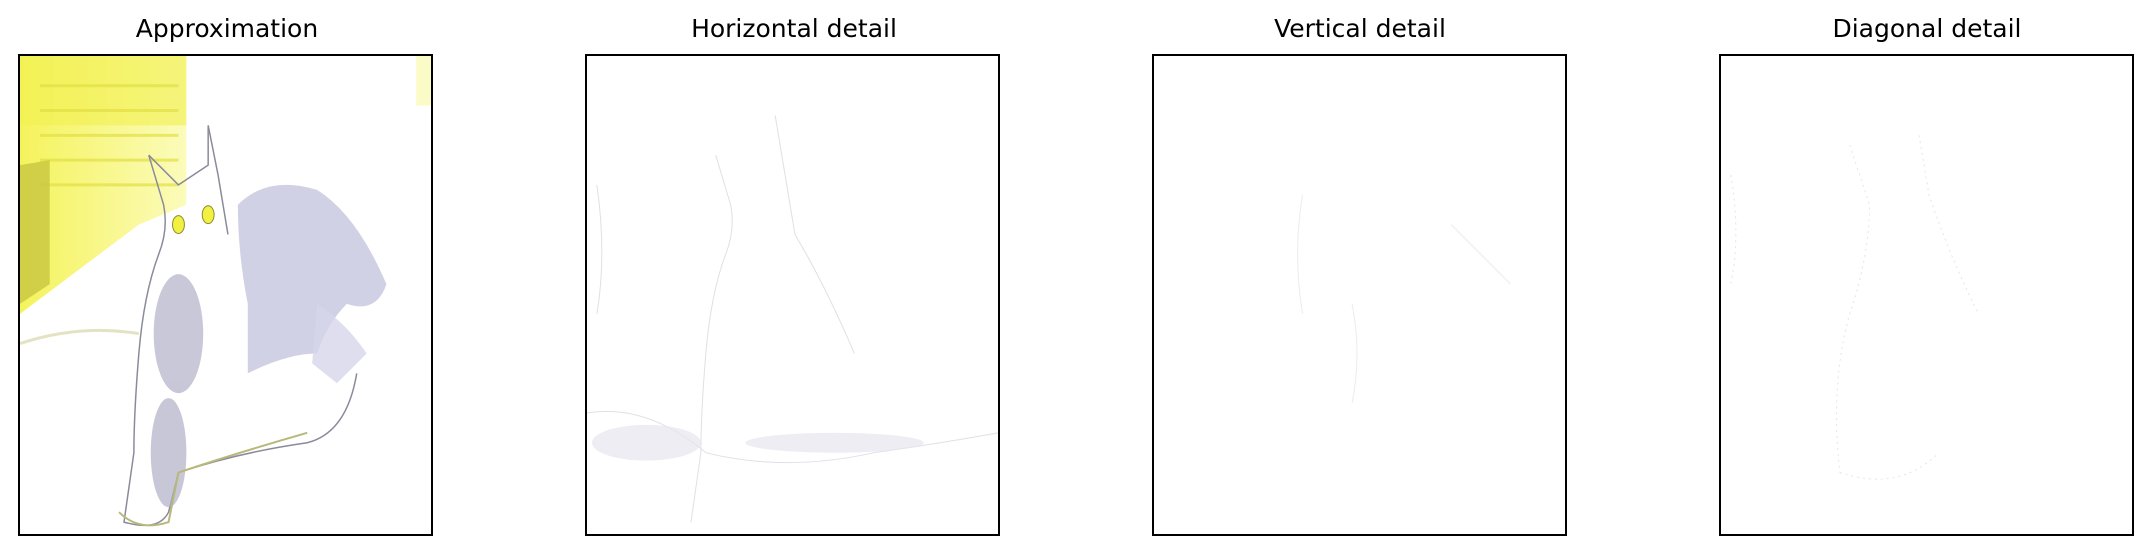  I want to click on panel-title-diagonal-detail: Diagonal detail, so click(1927, 28).